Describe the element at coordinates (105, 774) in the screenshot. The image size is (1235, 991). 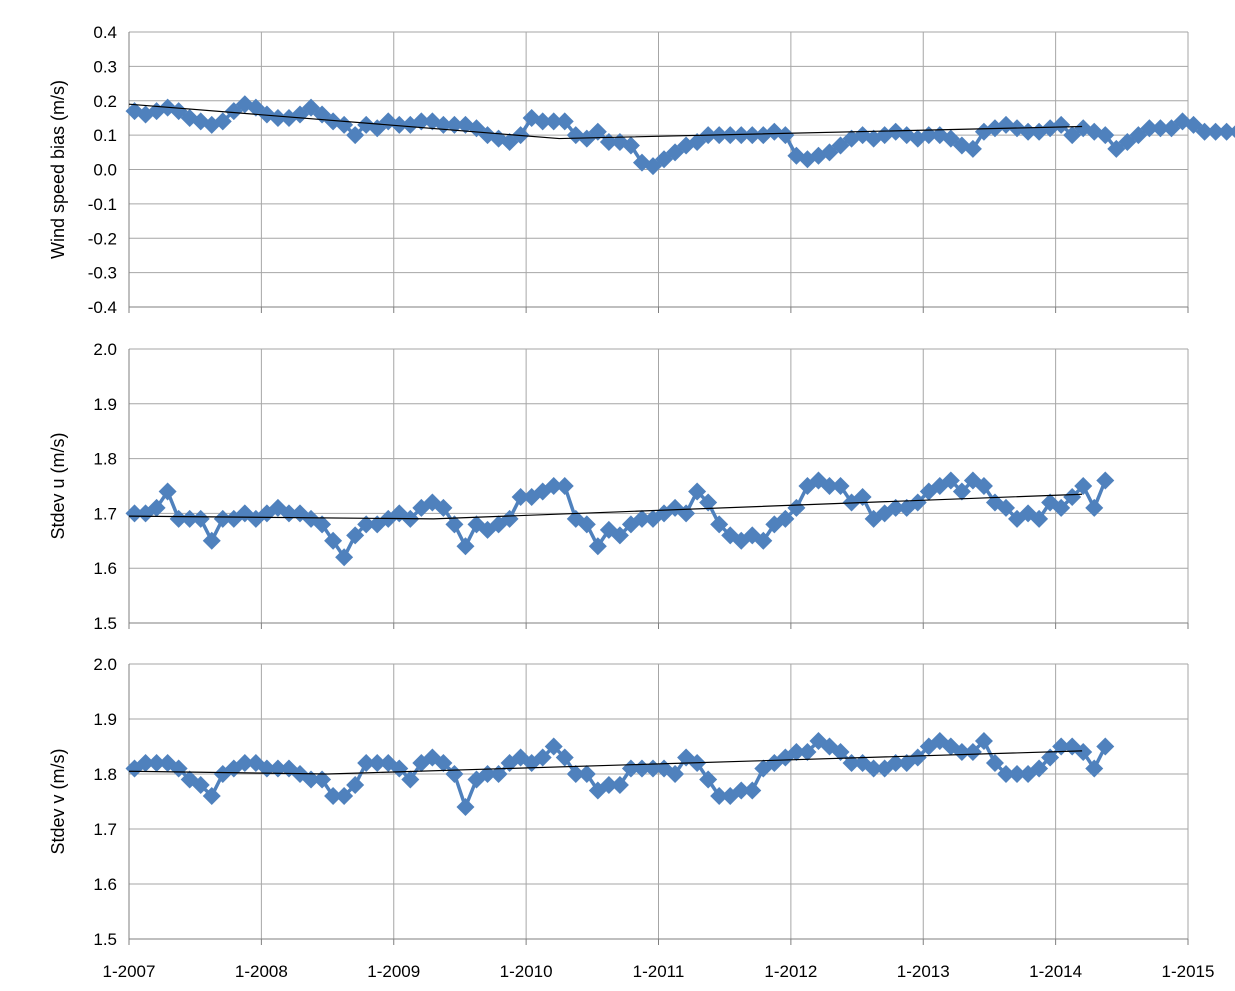
I see `y-tick-label: 1.8` at that location.